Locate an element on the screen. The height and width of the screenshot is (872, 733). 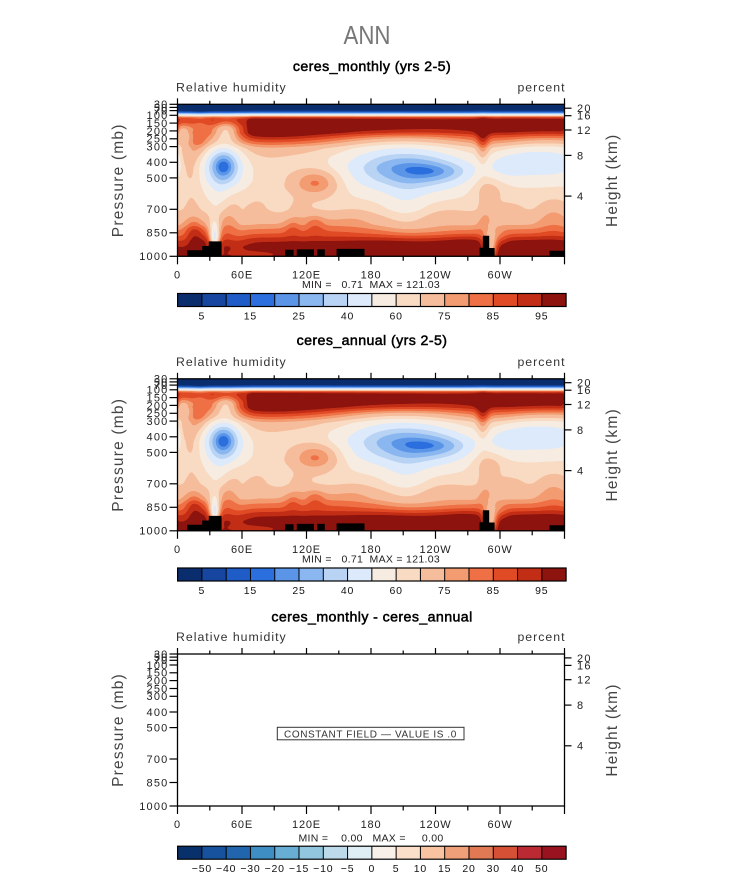
svg-text: −50 is located at coordinates (202, 867).